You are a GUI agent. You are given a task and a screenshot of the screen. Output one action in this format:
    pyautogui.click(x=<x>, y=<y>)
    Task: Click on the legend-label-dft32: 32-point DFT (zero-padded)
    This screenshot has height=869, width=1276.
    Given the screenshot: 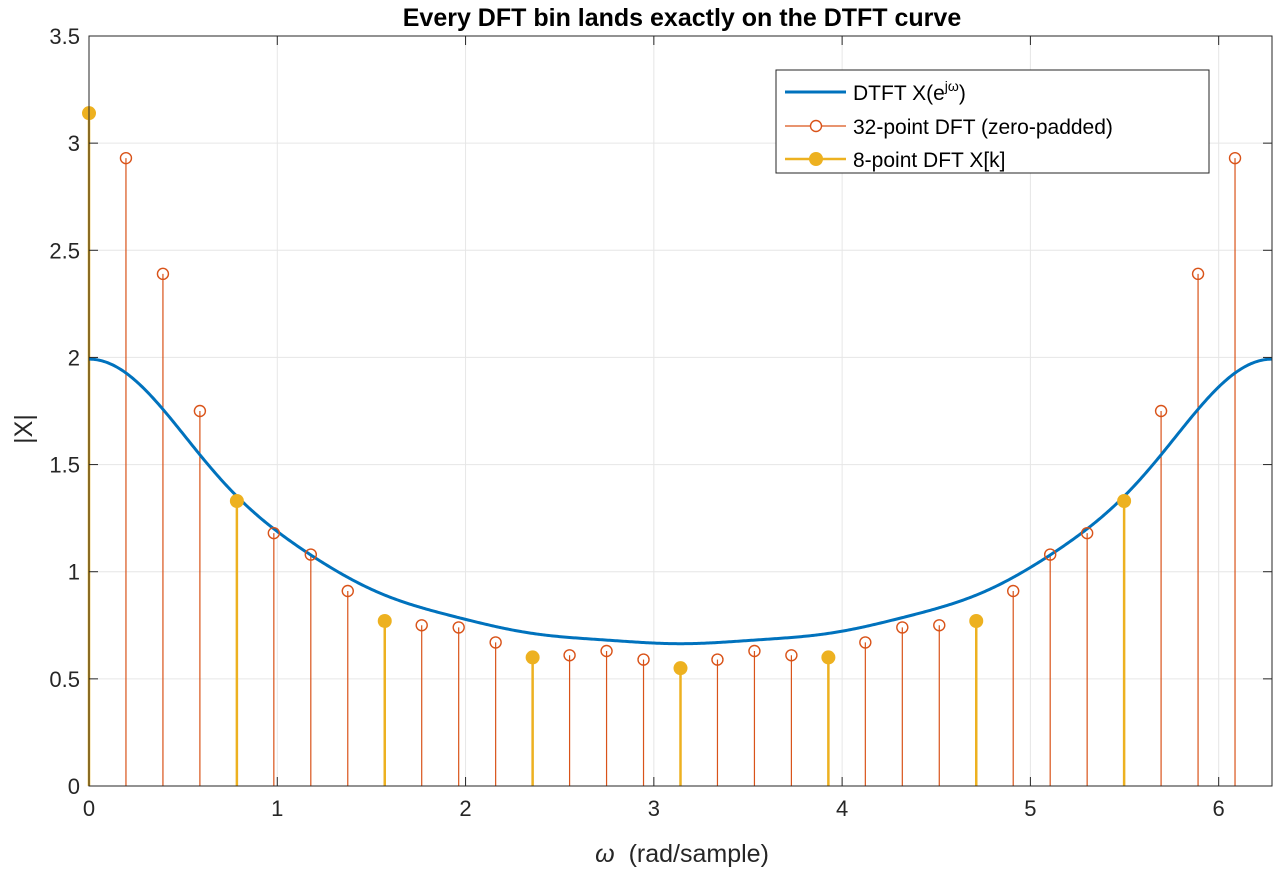 What is the action you would take?
    pyautogui.click(x=983, y=127)
    